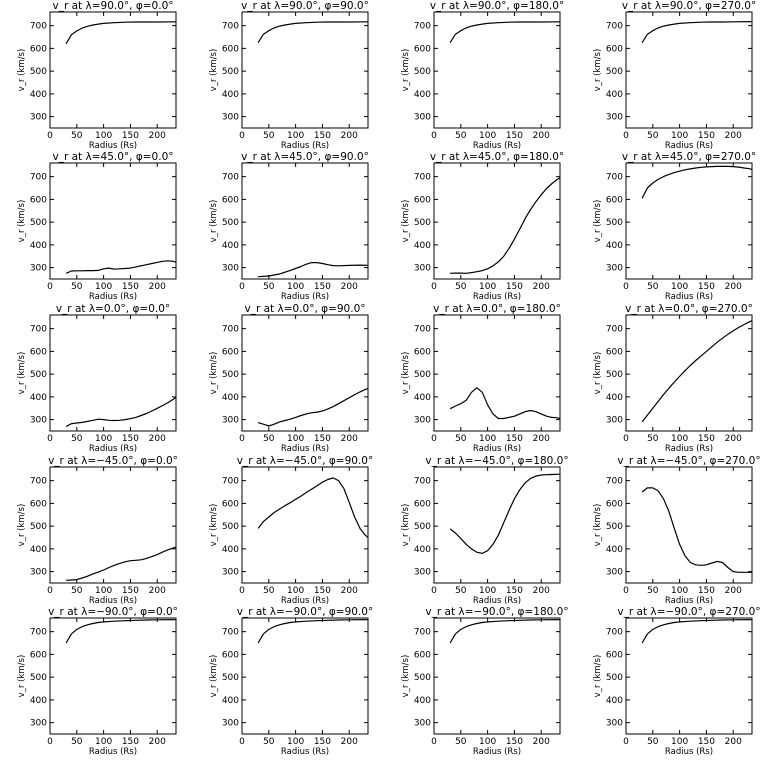 Image resolution: width=768 pixels, height=768 pixels. Describe the element at coordinates (305, 157) in the screenshot. I see `panel-title: v_r at λ=45.0°, φ=90.0°` at that location.